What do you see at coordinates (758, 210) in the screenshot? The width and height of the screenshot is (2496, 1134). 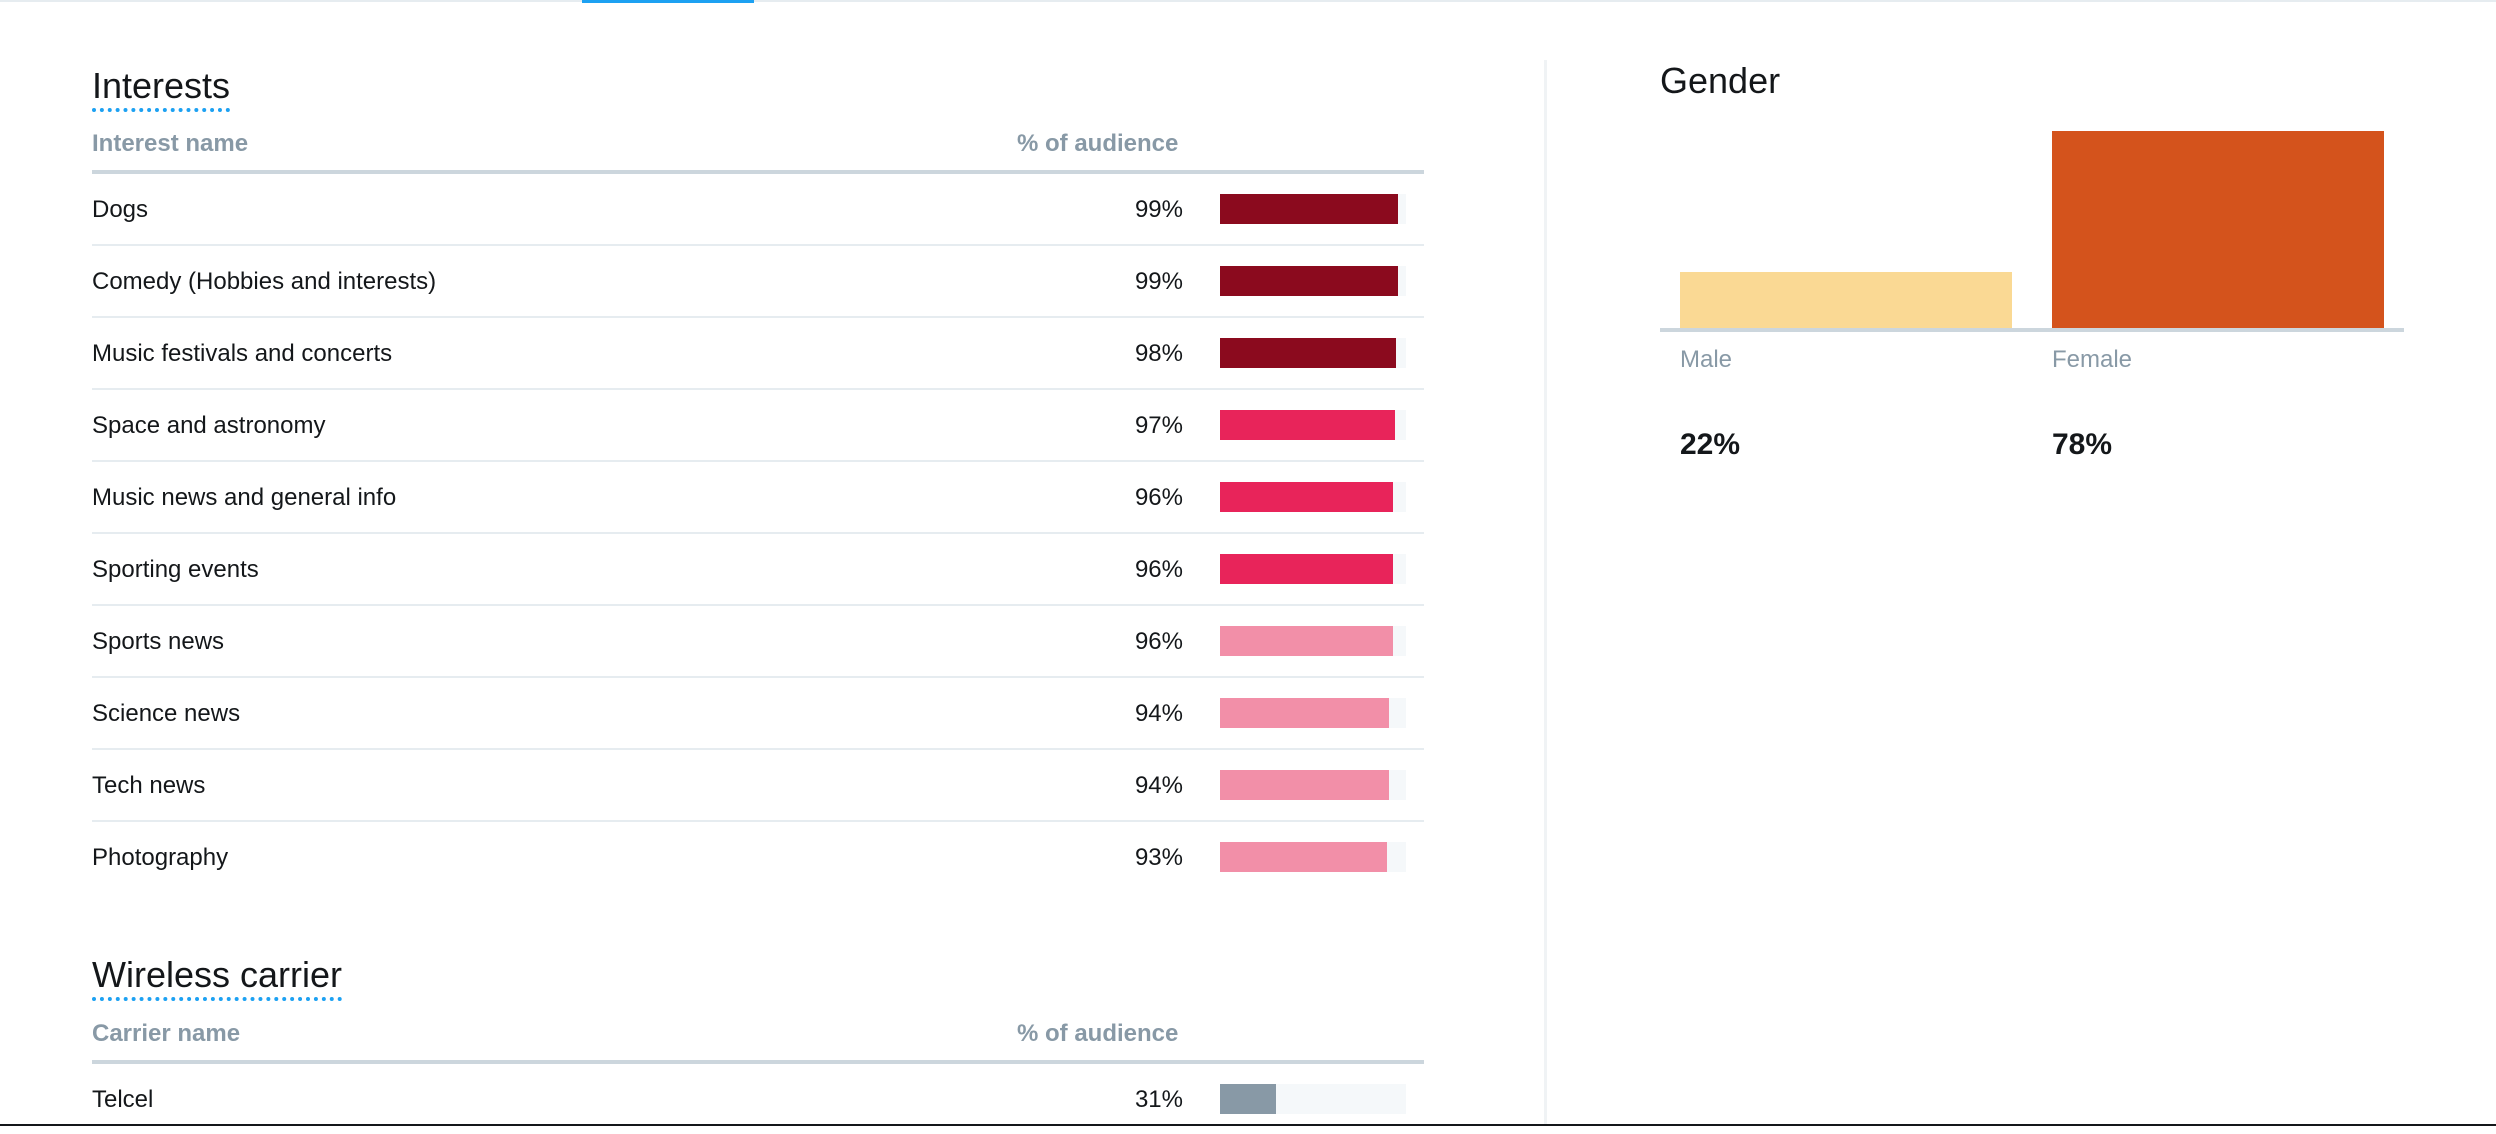 I see `interest-row: Dogs 99%` at bounding box center [758, 210].